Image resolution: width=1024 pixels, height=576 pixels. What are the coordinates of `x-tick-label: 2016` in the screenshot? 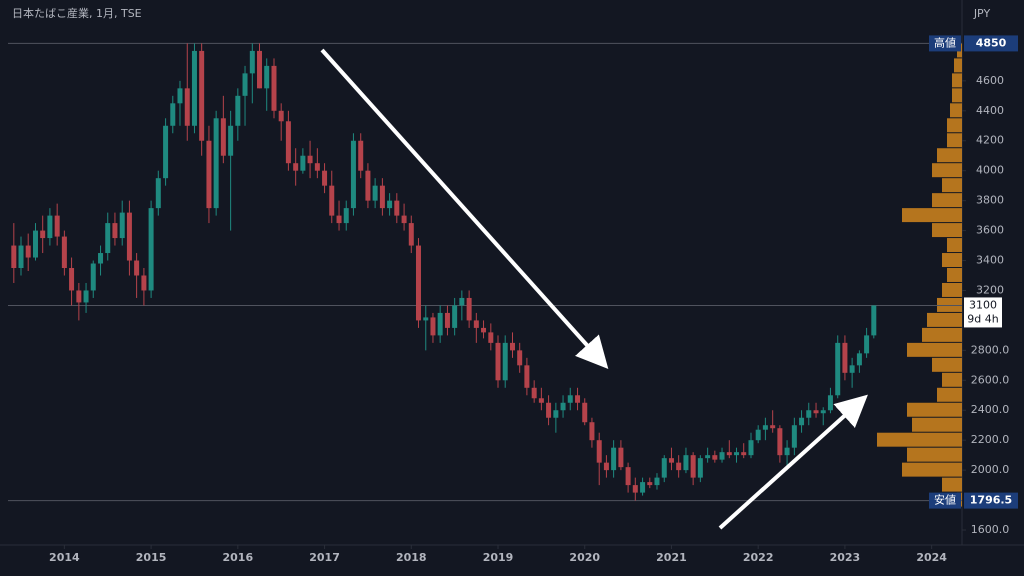 It's located at (238, 557).